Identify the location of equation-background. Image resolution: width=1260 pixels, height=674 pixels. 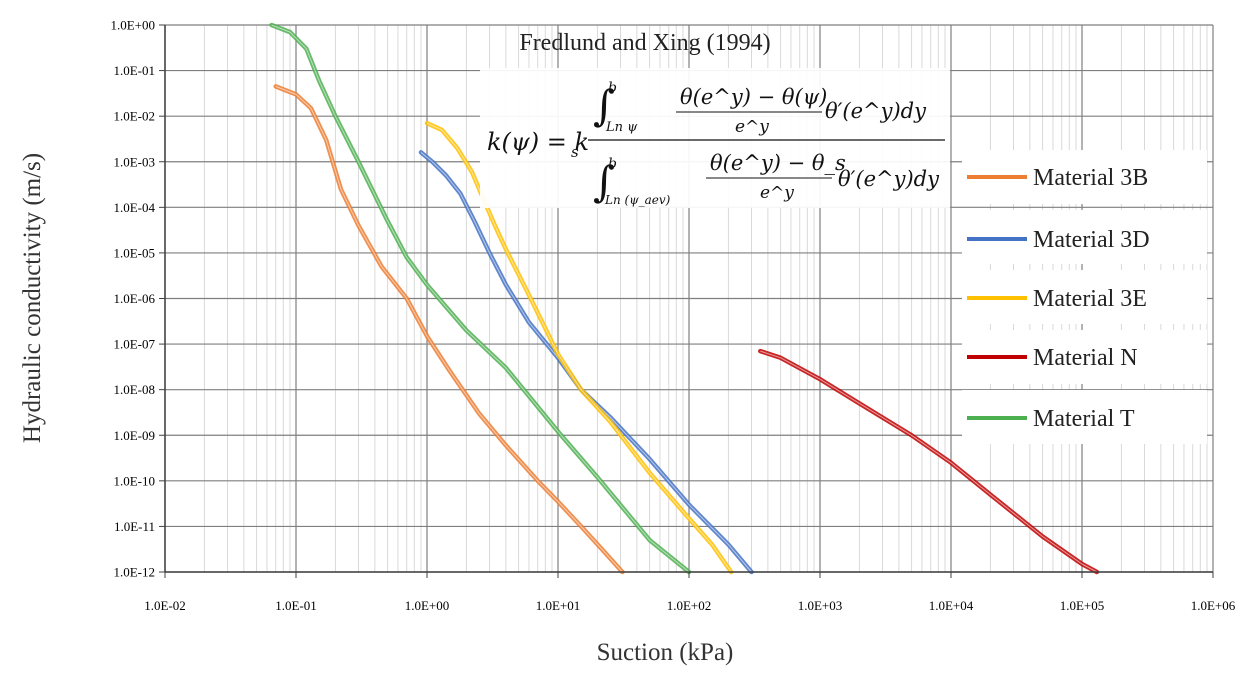
(715, 138).